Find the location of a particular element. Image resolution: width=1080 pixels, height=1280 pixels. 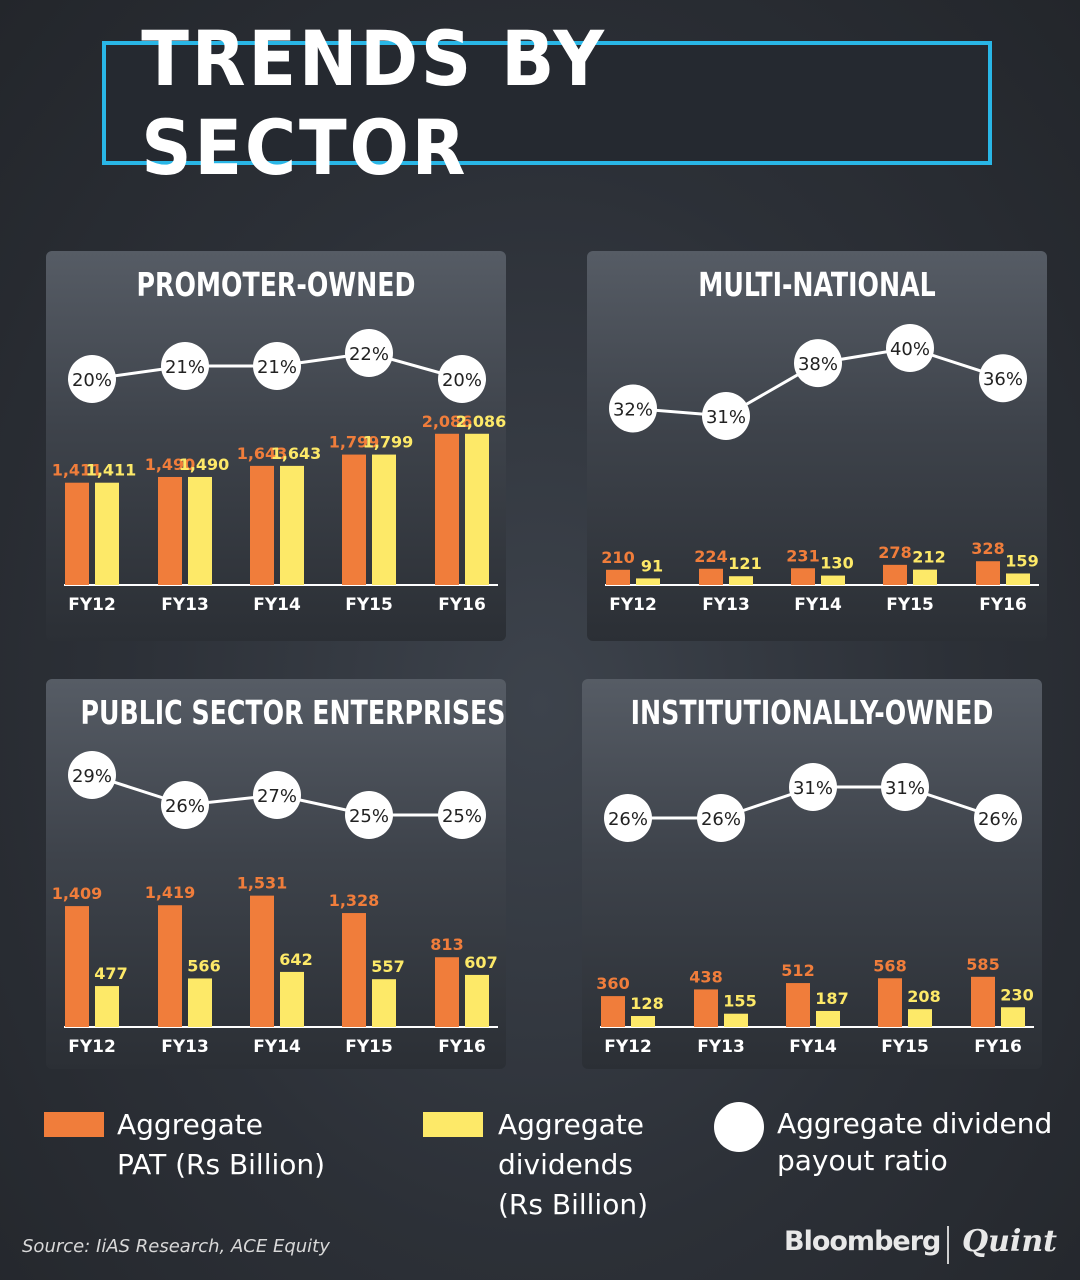

label-dividends: 121 is located at coordinates (744, 563).